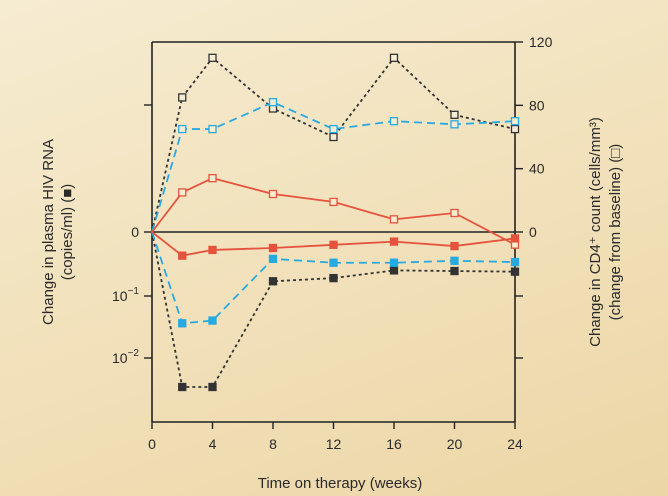 Image resolution: width=668 pixels, height=496 pixels. Describe the element at coordinates (152, 444) in the screenshot. I see `x-tick-label: 0` at that location.